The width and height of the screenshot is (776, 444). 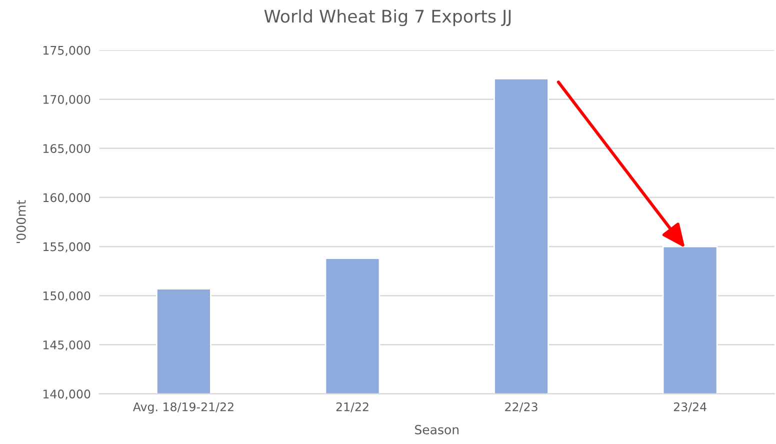 What do you see at coordinates (352, 407) in the screenshot?
I see `x-tick-label: 21/22` at bounding box center [352, 407].